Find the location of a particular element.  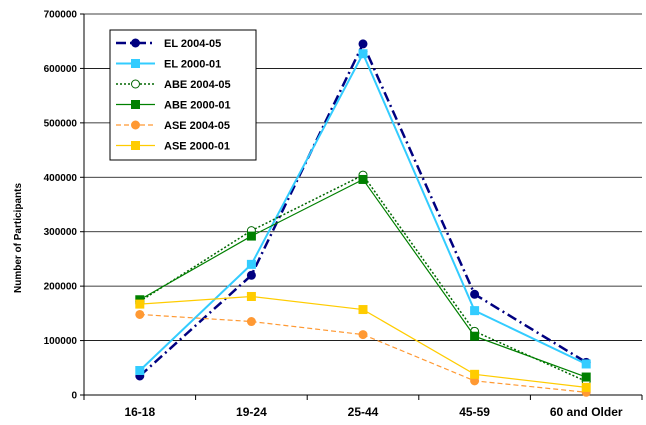

x-tick-label: 45-59 is located at coordinates (474, 412).